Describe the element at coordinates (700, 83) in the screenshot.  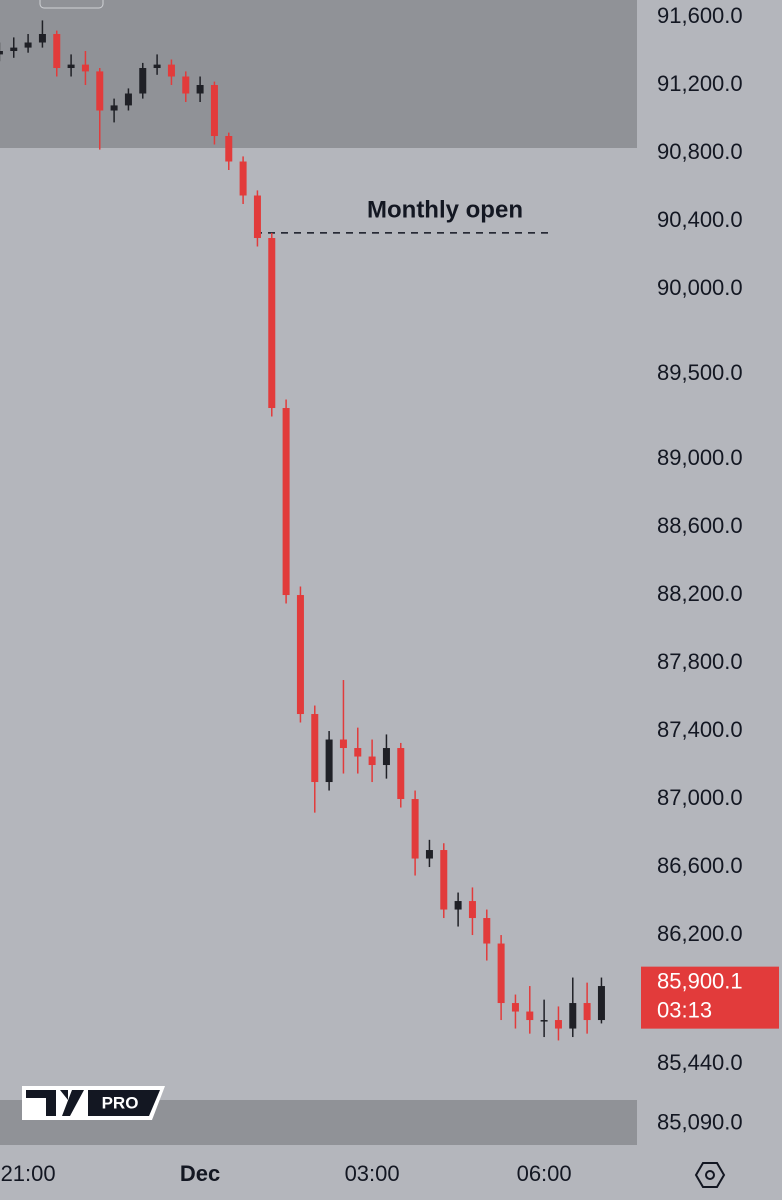
I see `y-tick-label: 91,200.0` at that location.